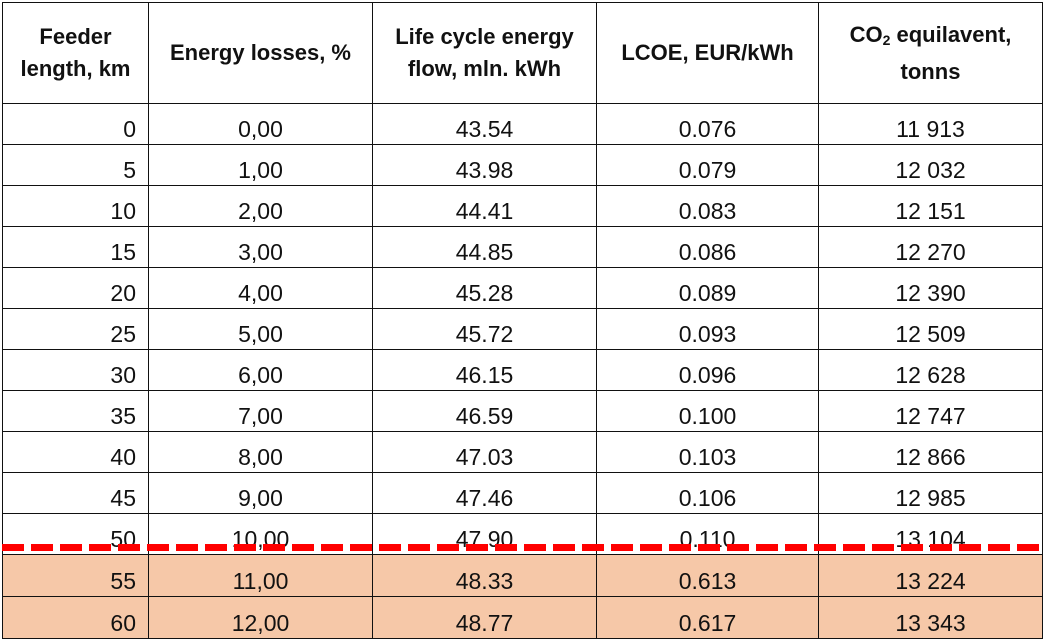 This screenshot has width=1045, height=639. What do you see at coordinates (75, 411) in the screenshot?
I see `cell-feeder-length: 35` at bounding box center [75, 411].